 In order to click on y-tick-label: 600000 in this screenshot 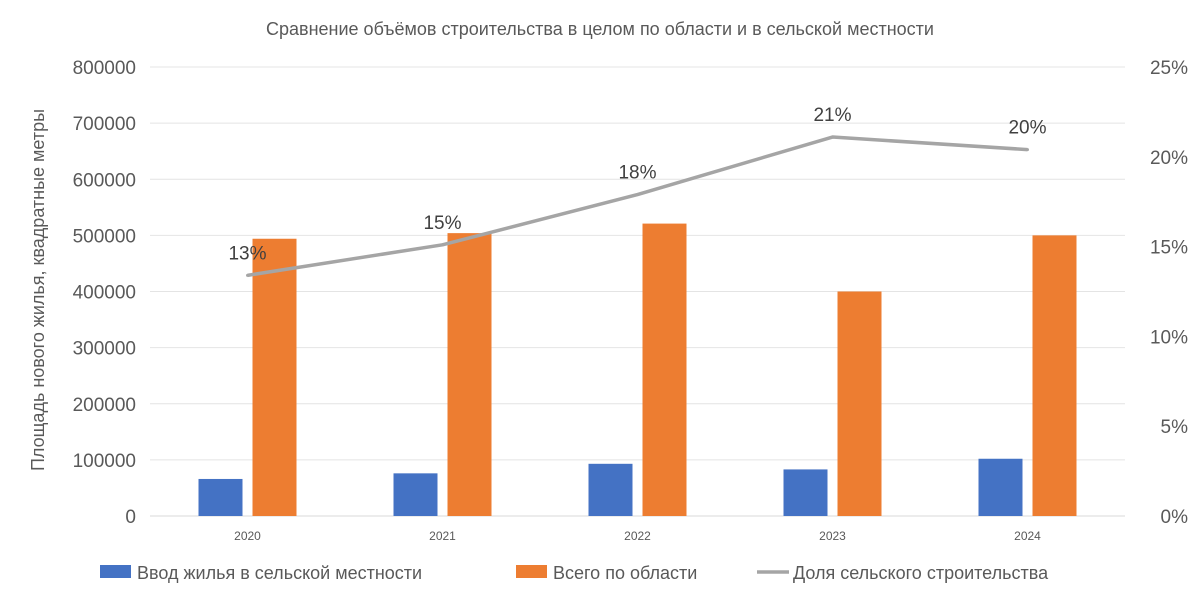, I will do `click(104, 180)`.